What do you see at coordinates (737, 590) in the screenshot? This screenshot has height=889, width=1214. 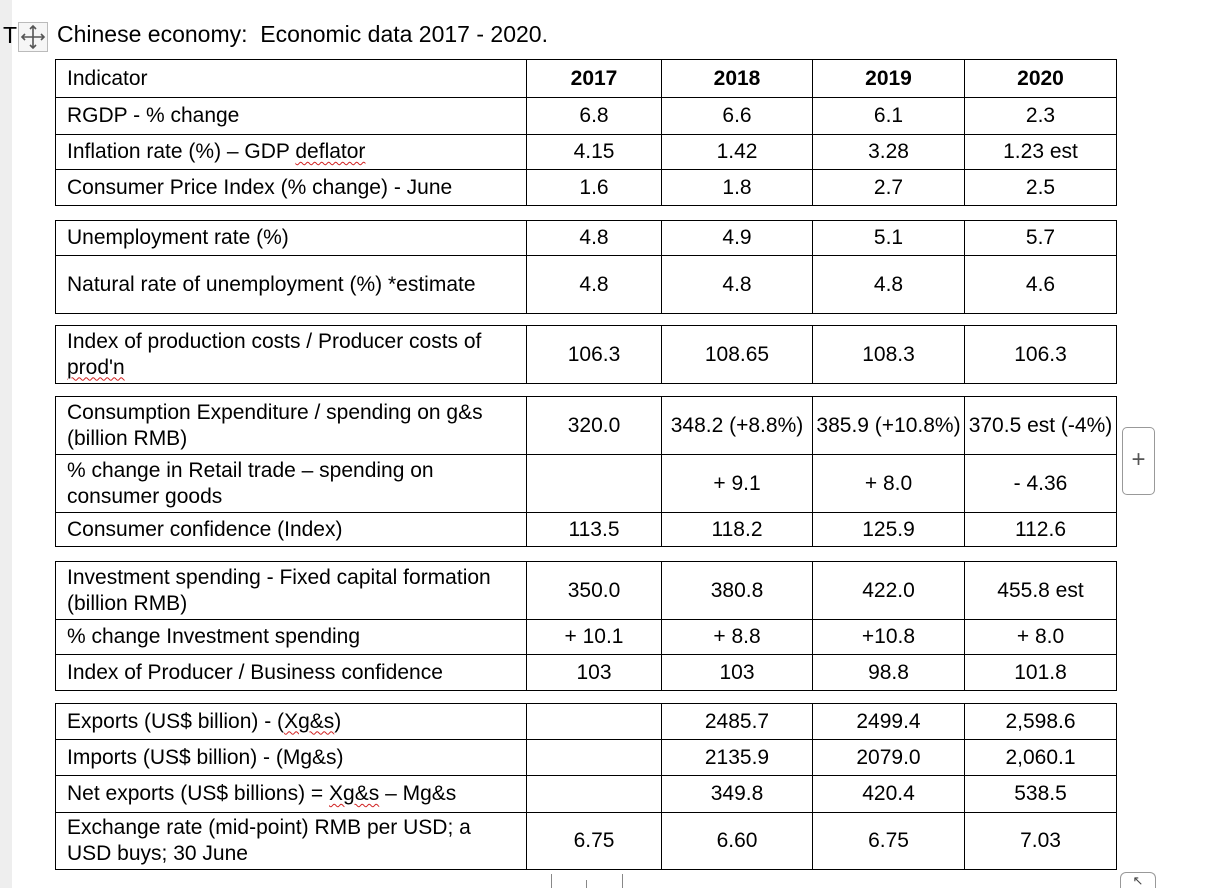 I see `value-cell: 380.8` at bounding box center [737, 590].